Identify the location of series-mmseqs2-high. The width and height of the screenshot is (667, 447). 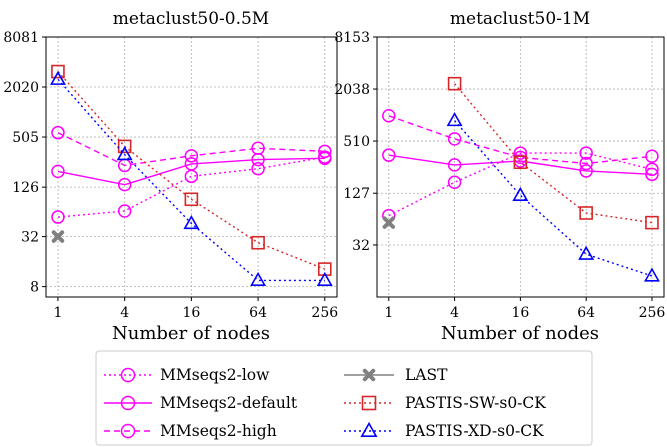
(191, 149).